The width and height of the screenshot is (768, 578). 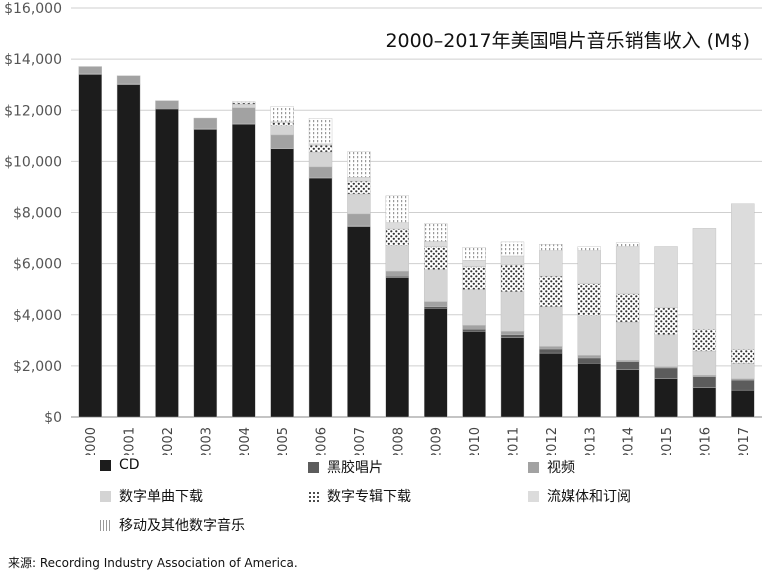 What do you see at coordinates (37, 367) in the screenshot?
I see `y-tick-label: $2,000` at bounding box center [37, 367].